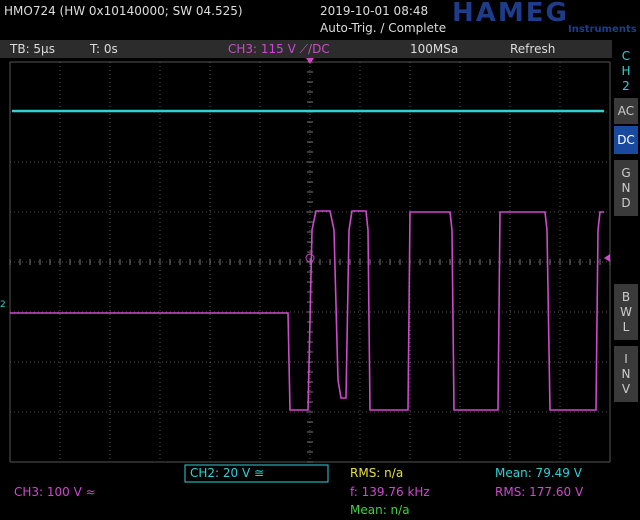 Image resolution: width=640 pixels, height=520 pixels. I want to click on trigger-time: T: 0s, so click(104, 49).